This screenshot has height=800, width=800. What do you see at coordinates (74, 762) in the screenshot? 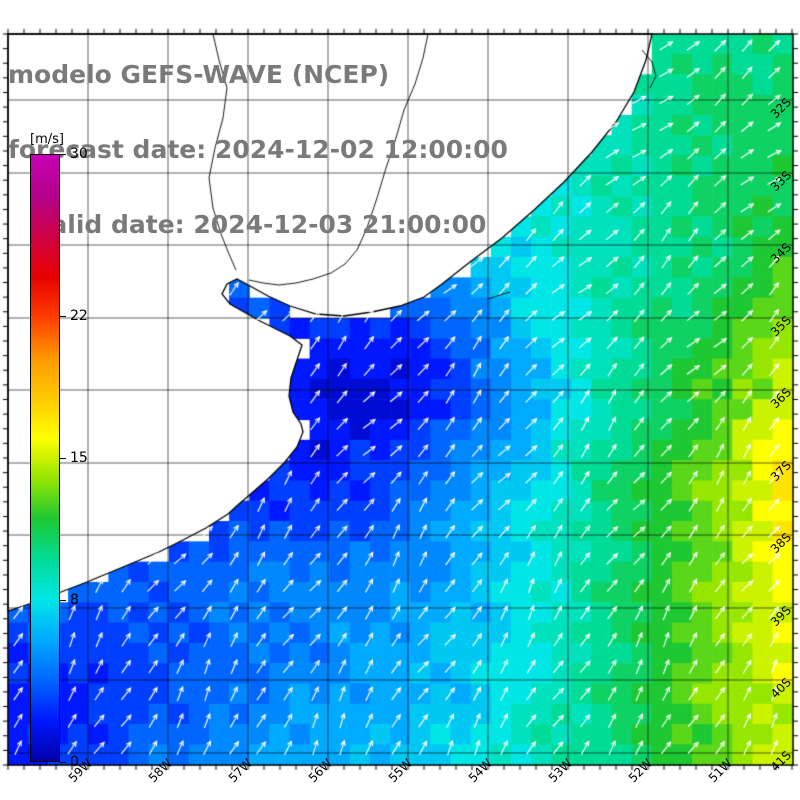
I see `colorbar-tick-label: 0` at bounding box center [74, 762].